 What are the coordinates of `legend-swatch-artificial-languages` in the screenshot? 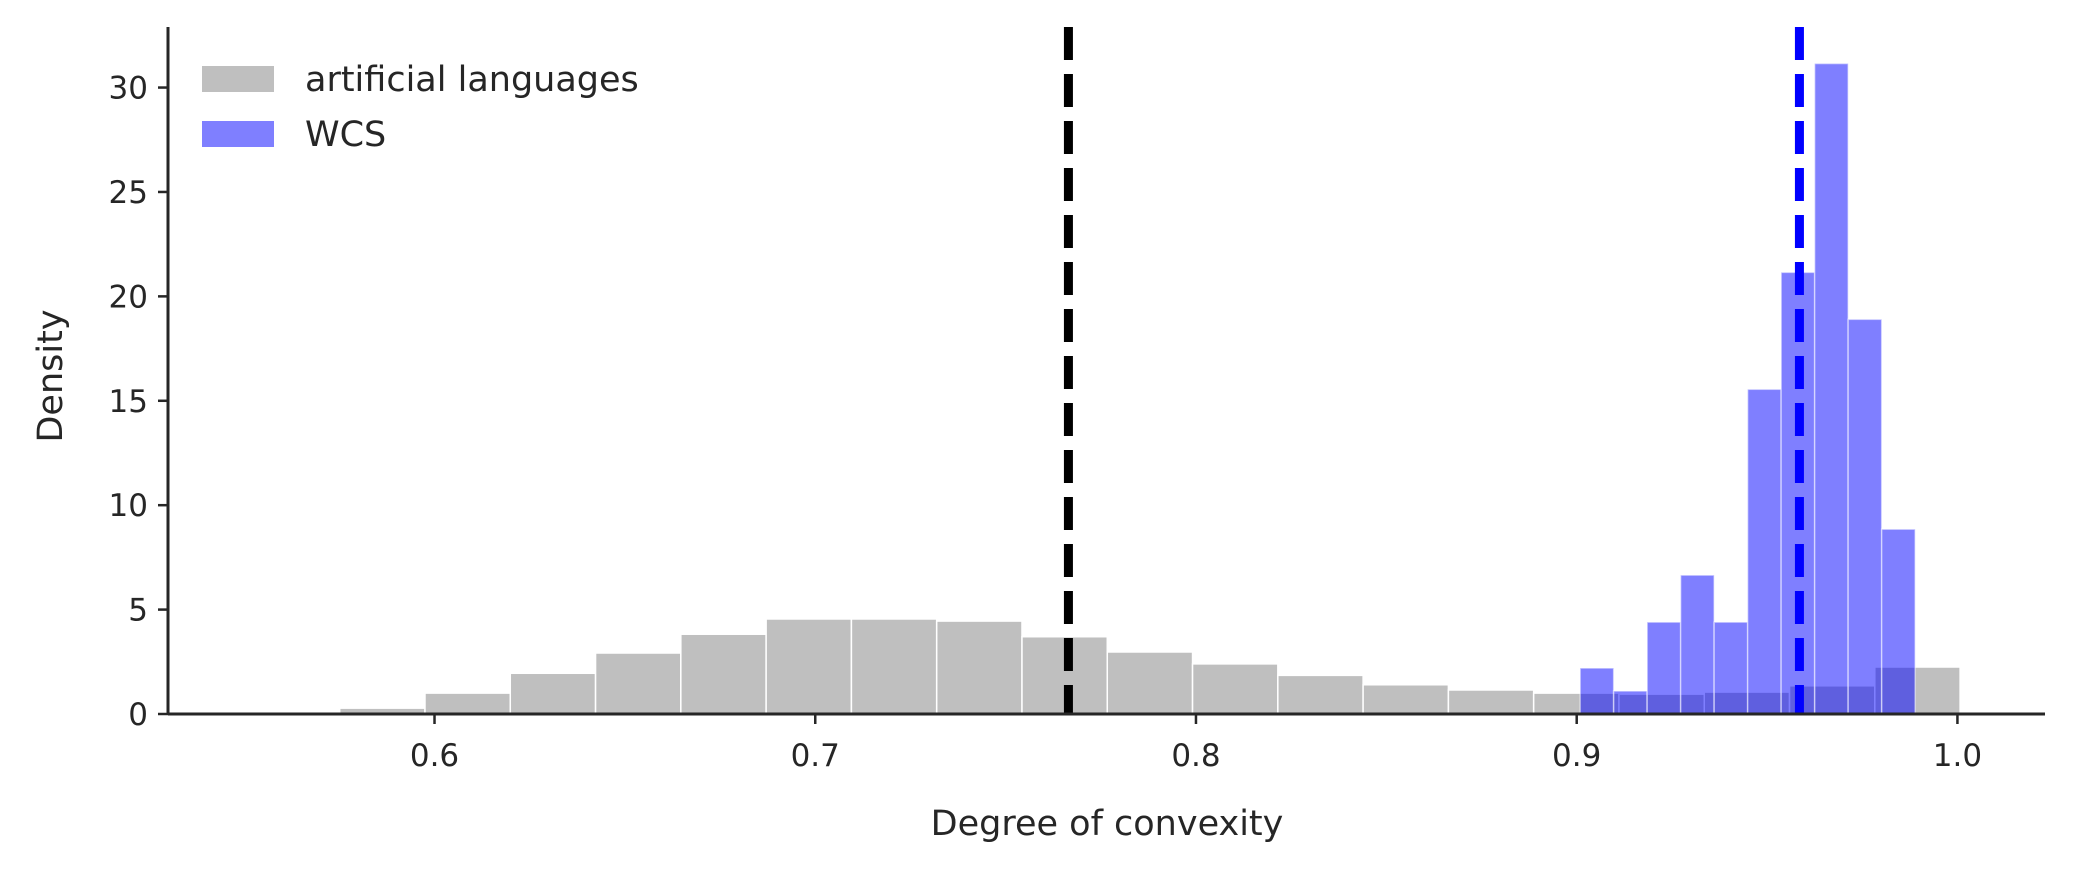 It's located at (238, 79).